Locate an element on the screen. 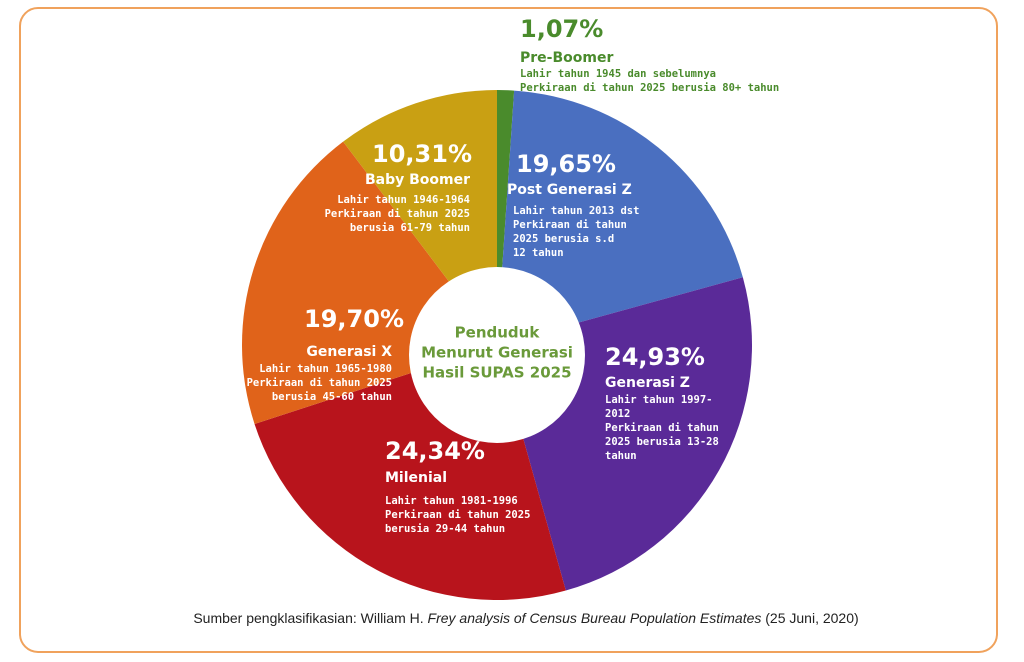 Image resolution: width=1024 pixels, height=662 pixels. center-text: Menurut Generasi is located at coordinates (497, 353).